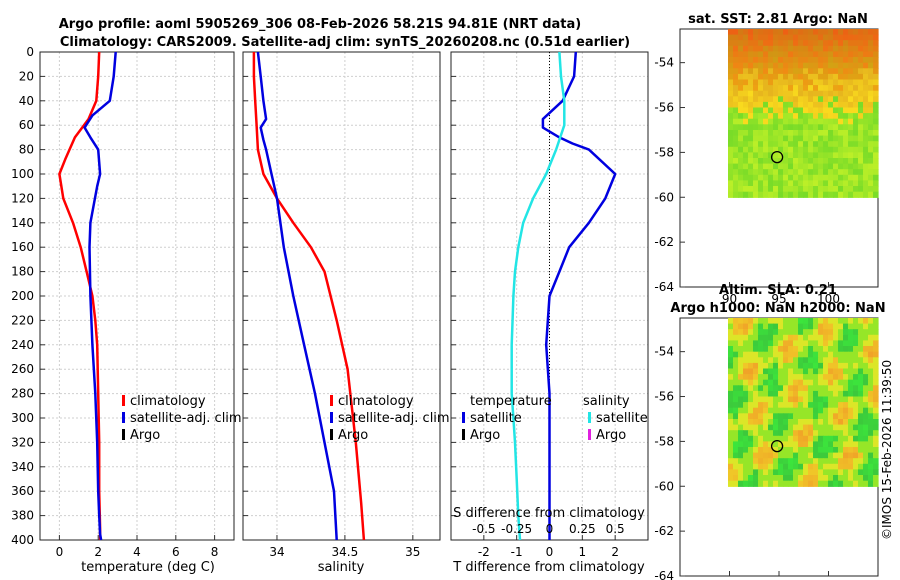 This screenshot has width=900, height=580. I want to click on y-tick-label: 40, so click(26, 101).